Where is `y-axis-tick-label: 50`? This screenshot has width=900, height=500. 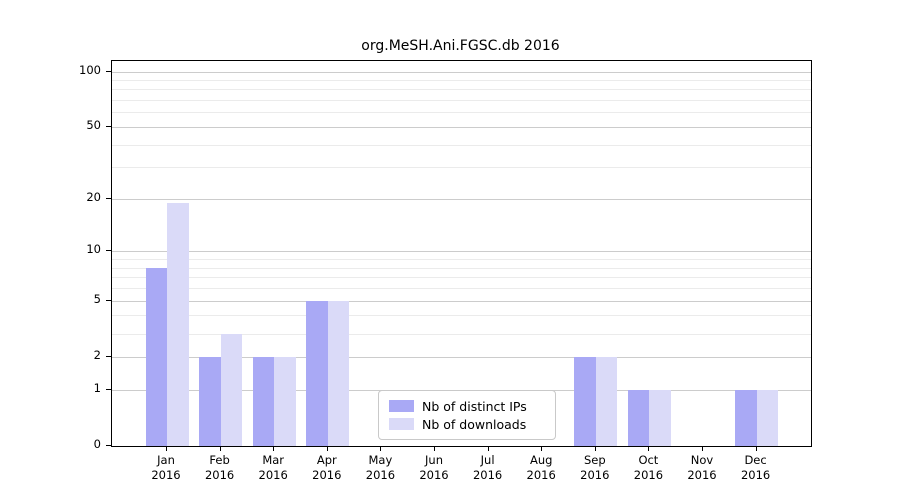 y-axis-tick-label: 50 is located at coordinates (93, 124).